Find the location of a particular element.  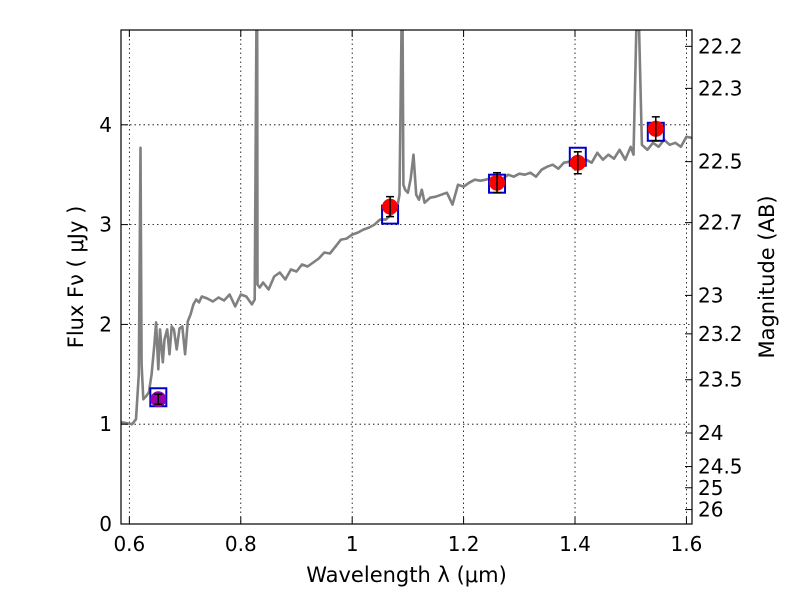

x-tick-label: 0.6 is located at coordinates (129, 544).